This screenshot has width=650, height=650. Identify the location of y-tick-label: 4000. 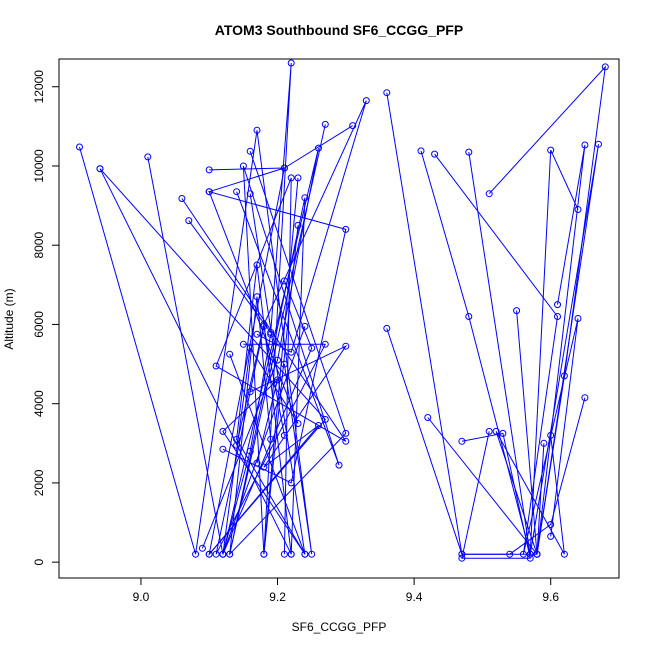
(39, 403).